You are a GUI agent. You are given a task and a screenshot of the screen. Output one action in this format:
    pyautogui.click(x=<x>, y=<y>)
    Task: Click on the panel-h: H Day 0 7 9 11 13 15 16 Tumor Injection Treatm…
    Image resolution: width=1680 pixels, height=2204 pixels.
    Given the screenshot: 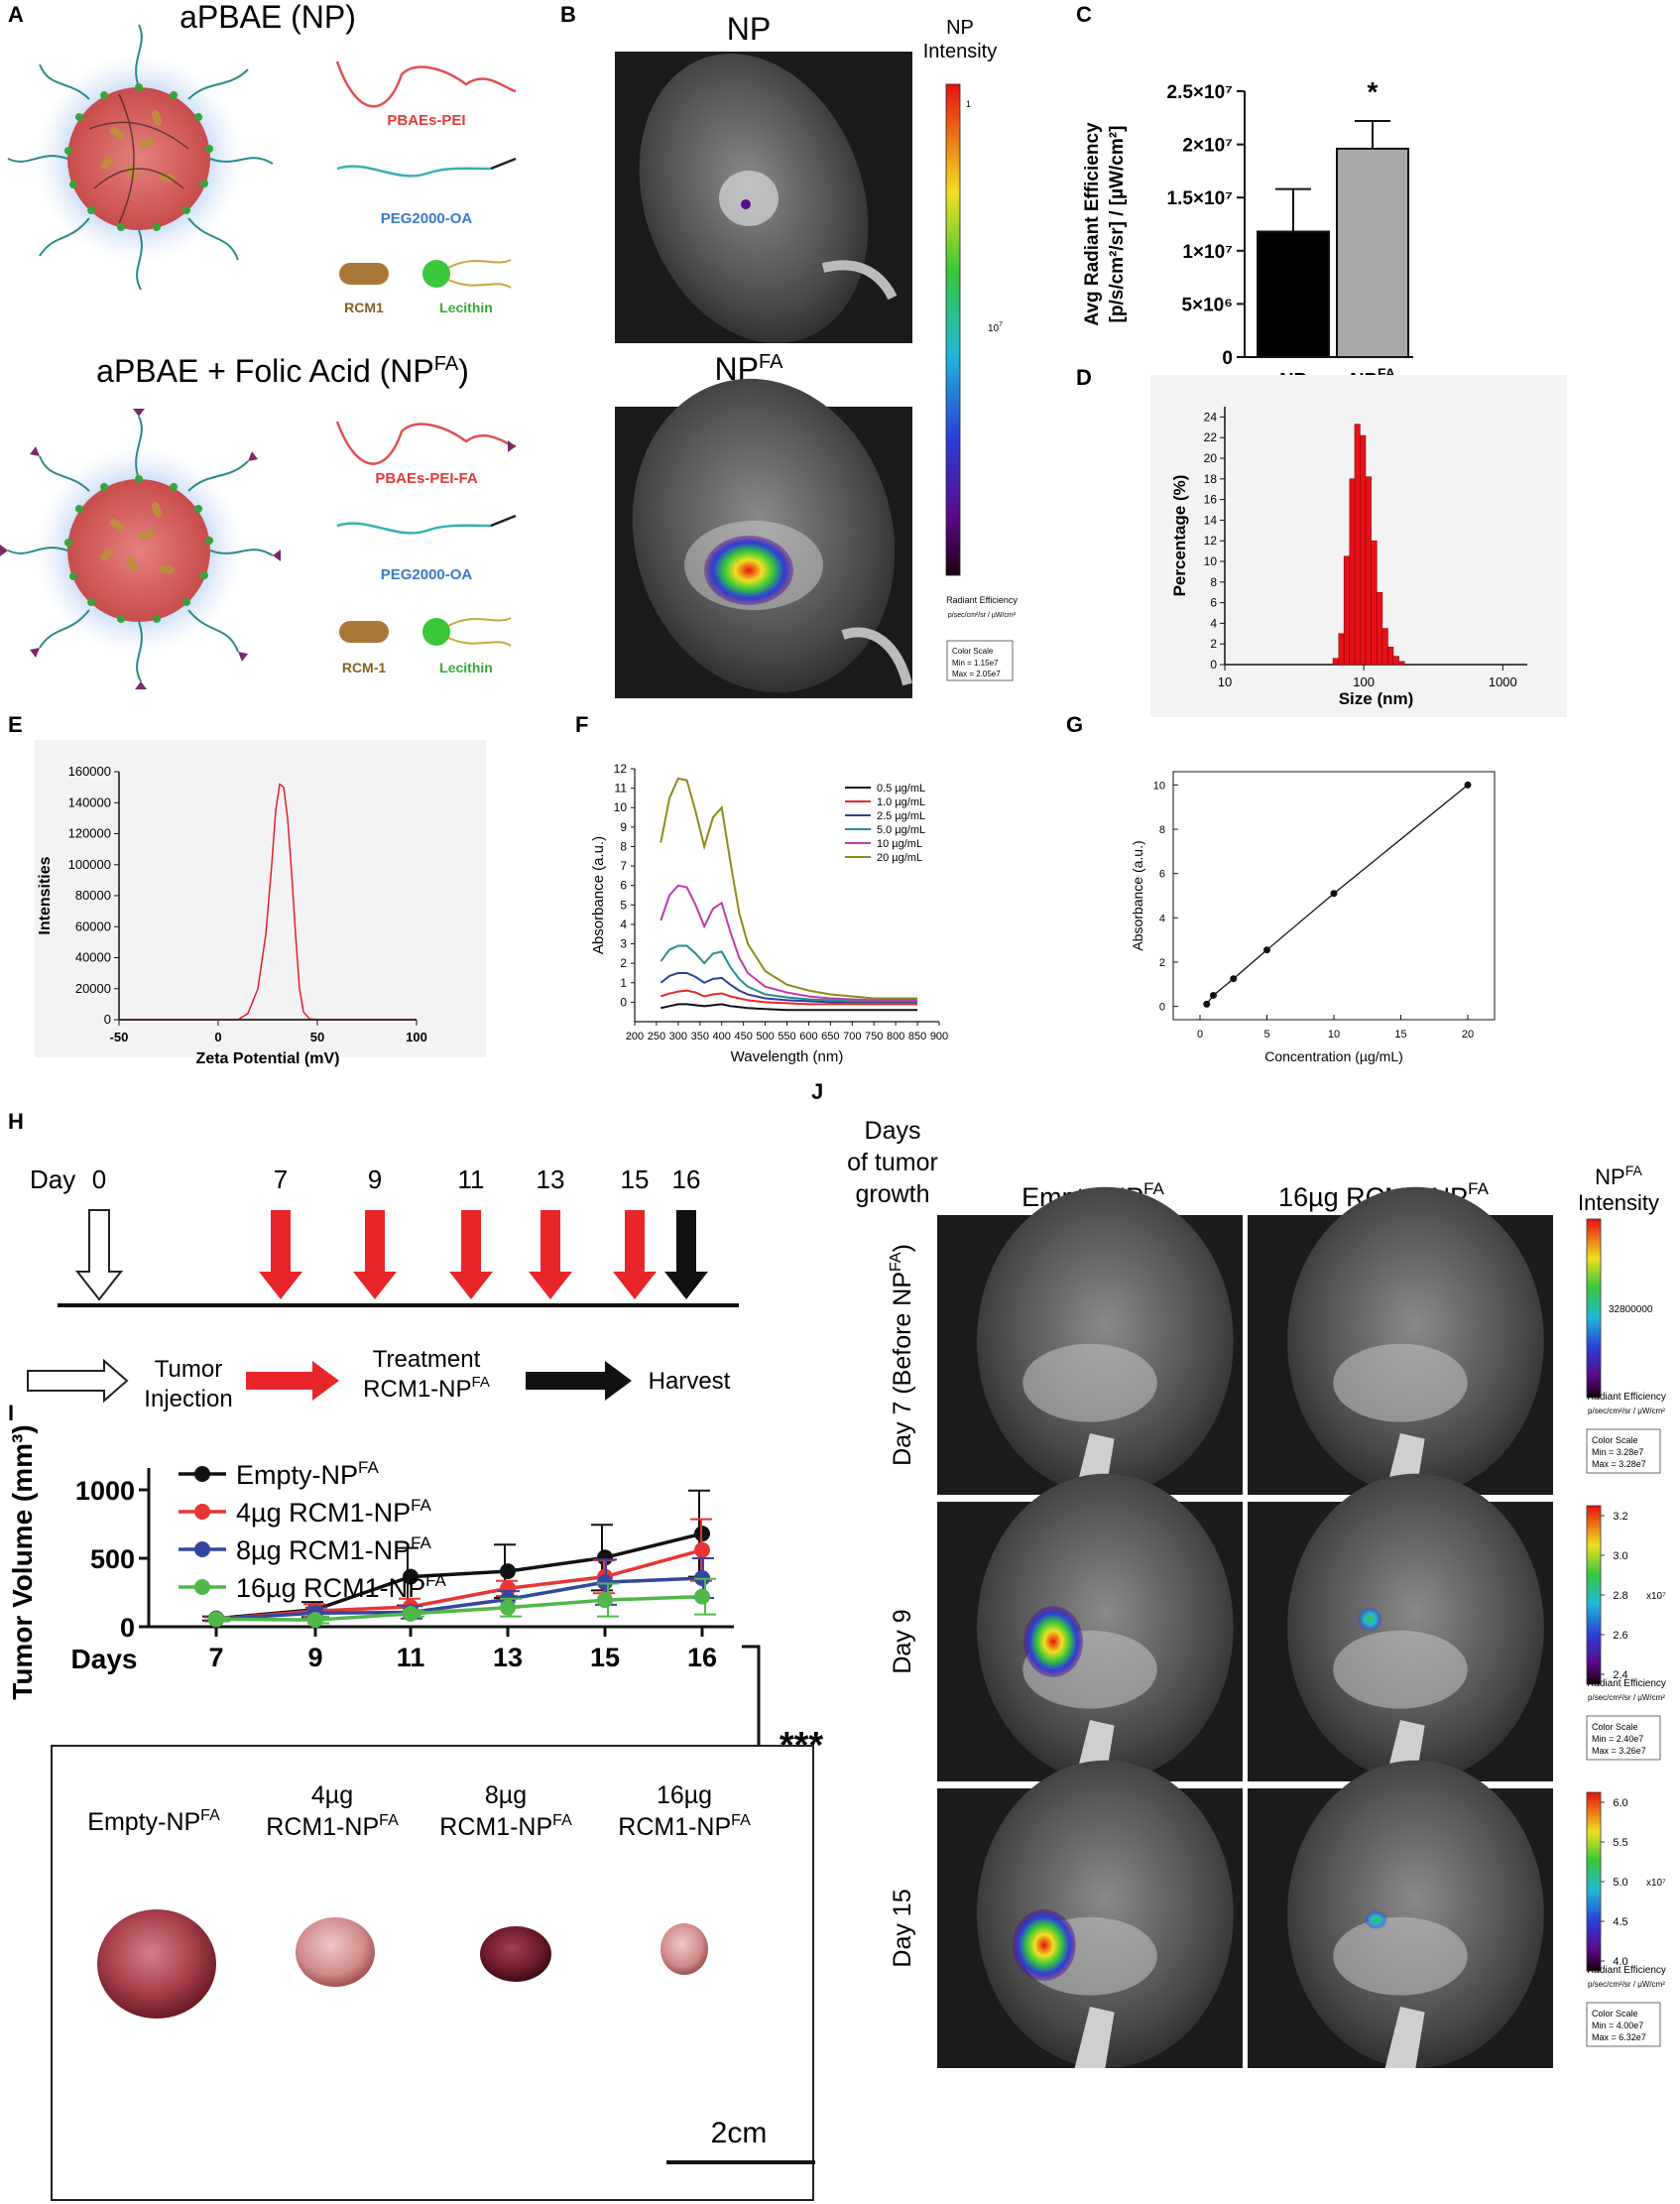 What is the action you would take?
    pyautogui.click(x=373, y=1260)
    